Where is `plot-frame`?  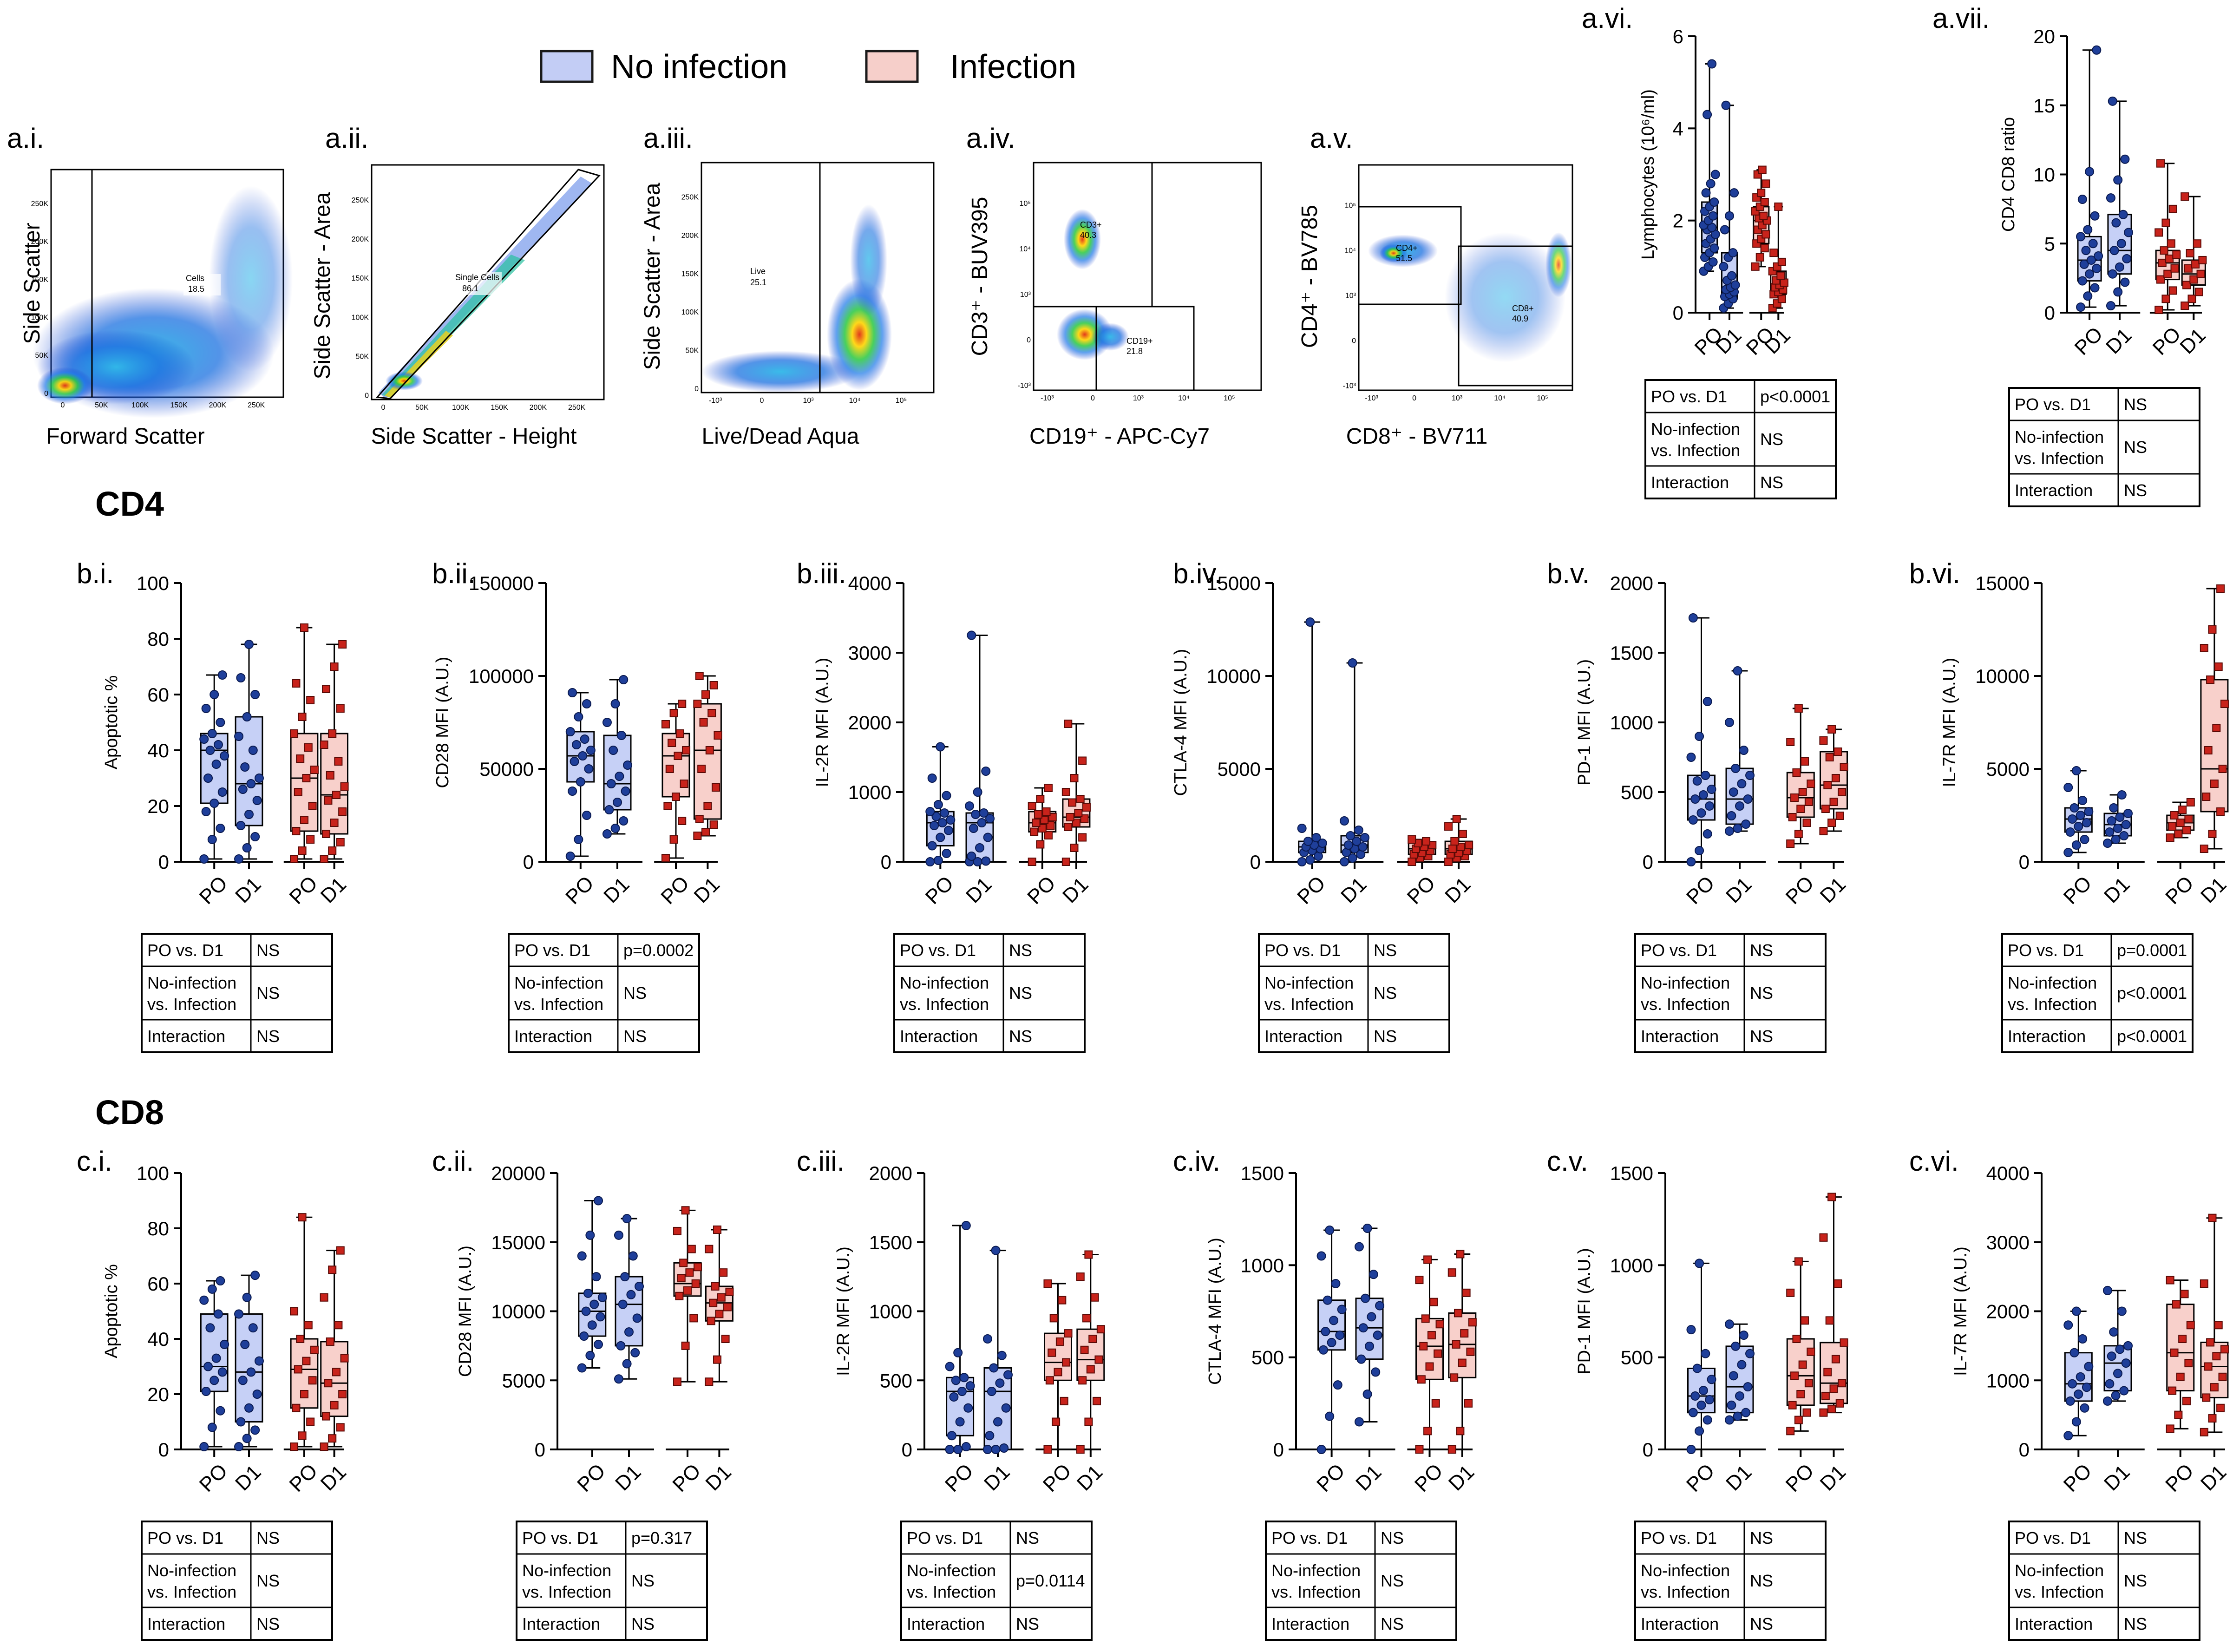
plot-frame is located at coordinates (1148, 276).